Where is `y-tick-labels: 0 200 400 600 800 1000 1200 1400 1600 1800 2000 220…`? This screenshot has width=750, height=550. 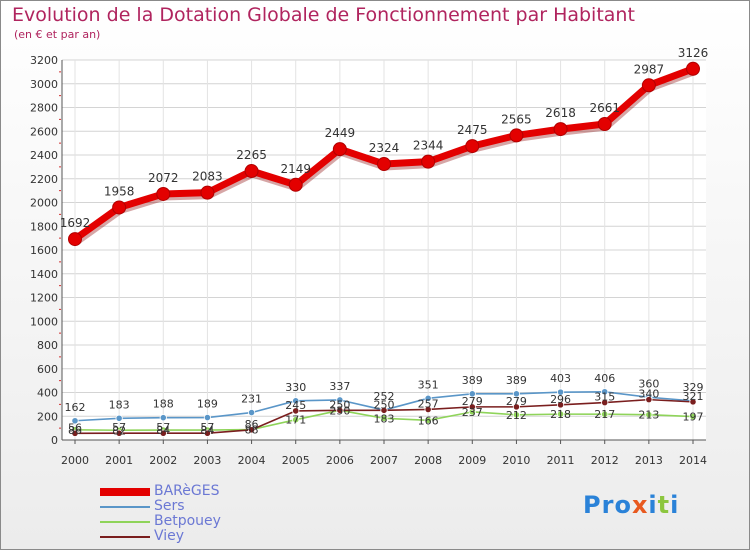 y-tick-labels: 0 200 400 600 800 1000 1200 1400 1600 1800 2000 220… is located at coordinates (44, 250).